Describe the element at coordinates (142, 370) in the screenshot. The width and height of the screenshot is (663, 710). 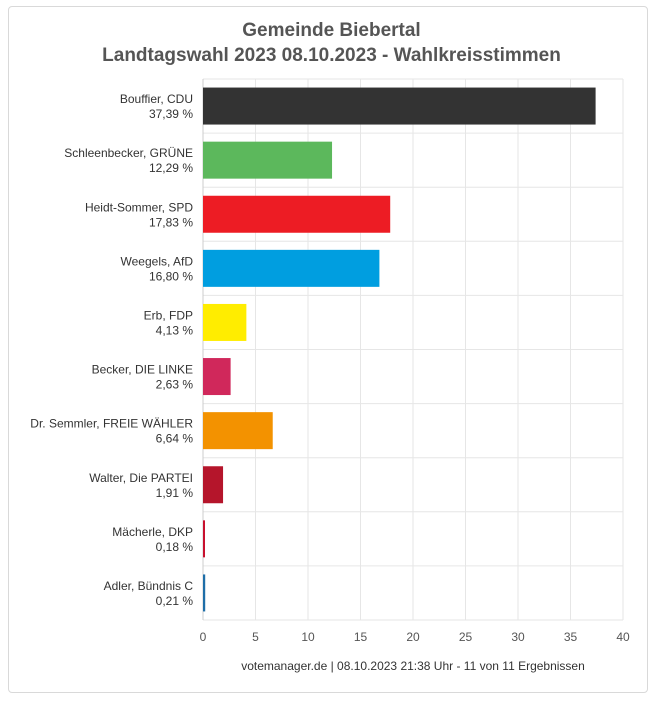
I see `category-label: Becker, DIE LINKE` at that location.